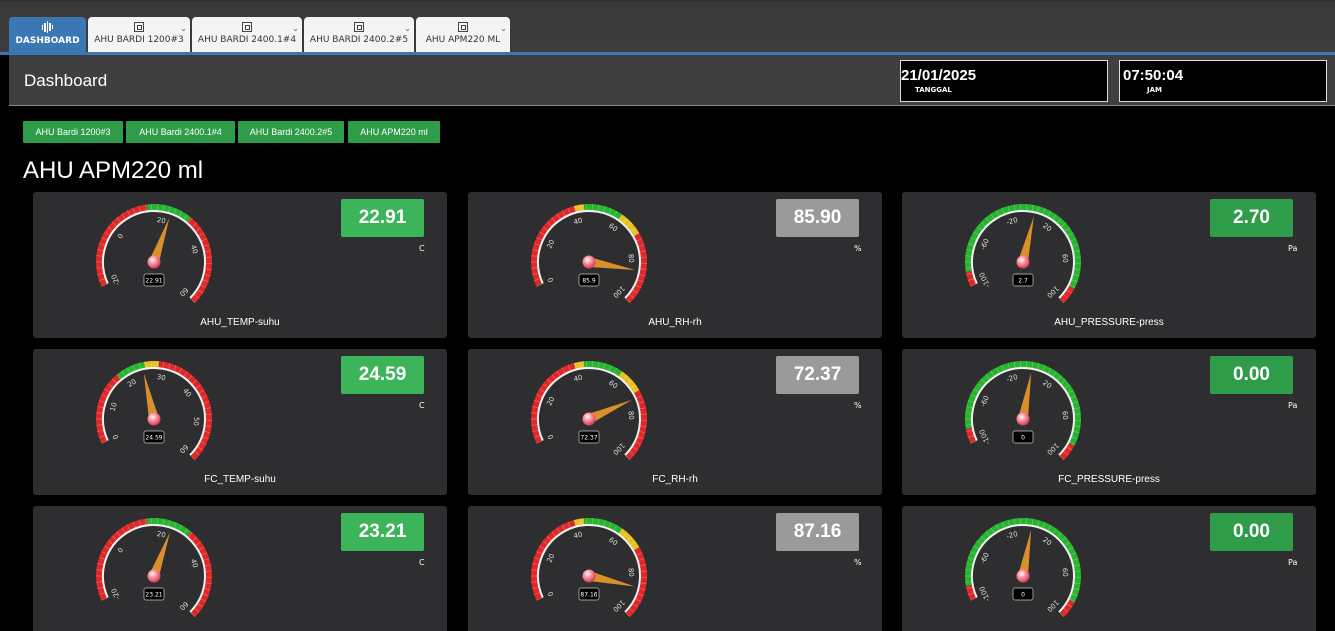  Describe the element at coordinates (463, 40) in the screenshot. I see `tab-label: AHU APM220 ML` at that location.